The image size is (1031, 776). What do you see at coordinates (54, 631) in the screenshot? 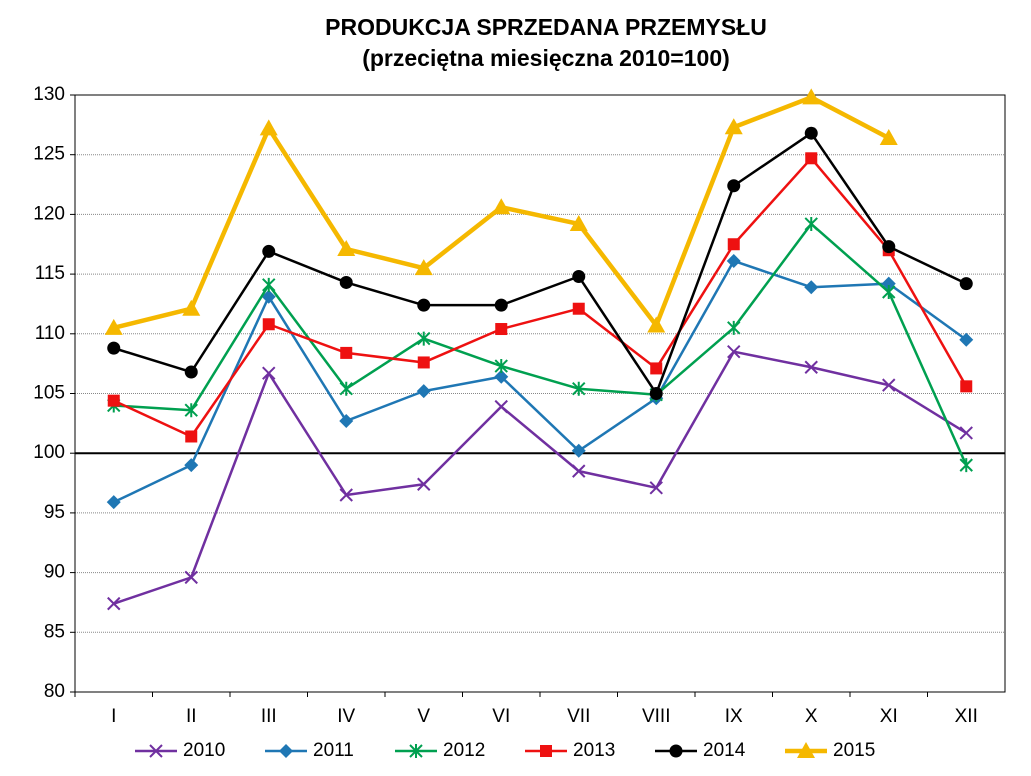
I see `y-tick-label: 85` at bounding box center [54, 631].